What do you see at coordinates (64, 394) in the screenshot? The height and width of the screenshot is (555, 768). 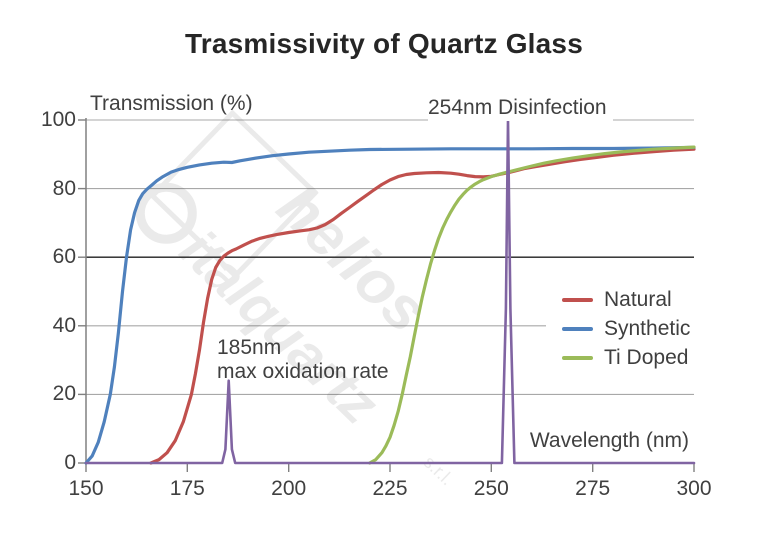 I see `y-tick-label-20: 20` at bounding box center [64, 394].